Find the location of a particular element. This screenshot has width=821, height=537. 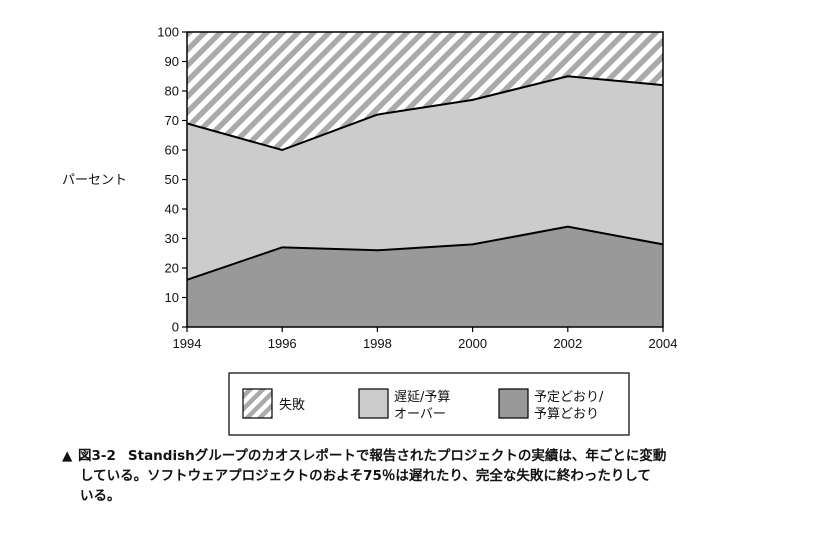

x-tick-label: 1996 is located at coordinates (282, 343).